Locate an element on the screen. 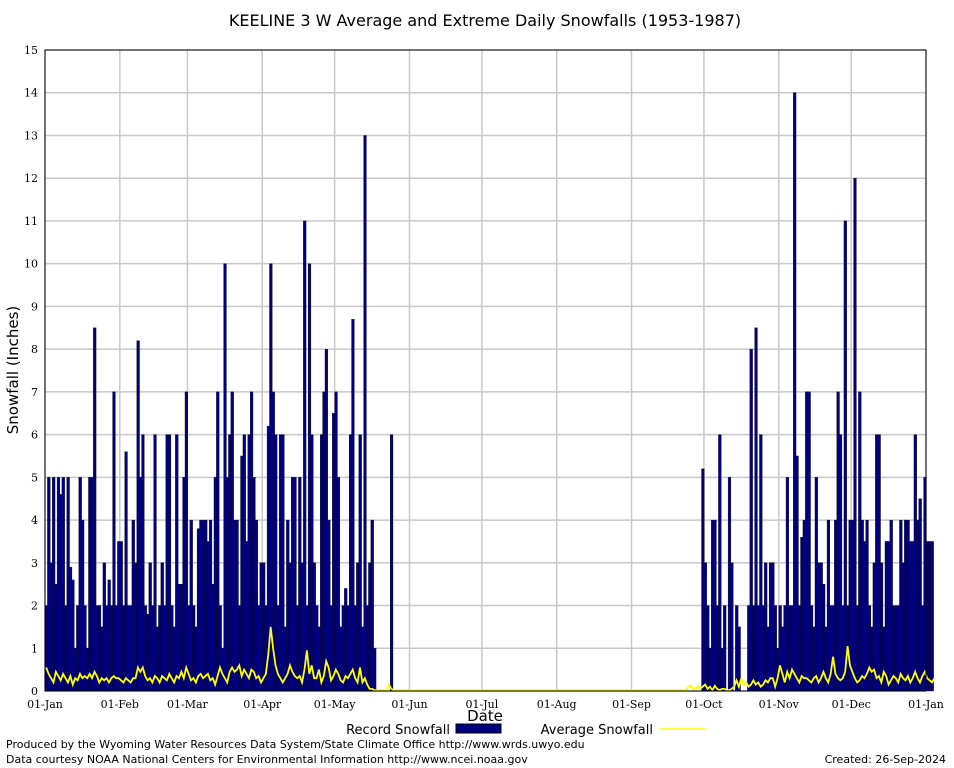 The height and width of the screenshot is (768, 954). y-tick-label: 11 is located at coordinates (31, 221).